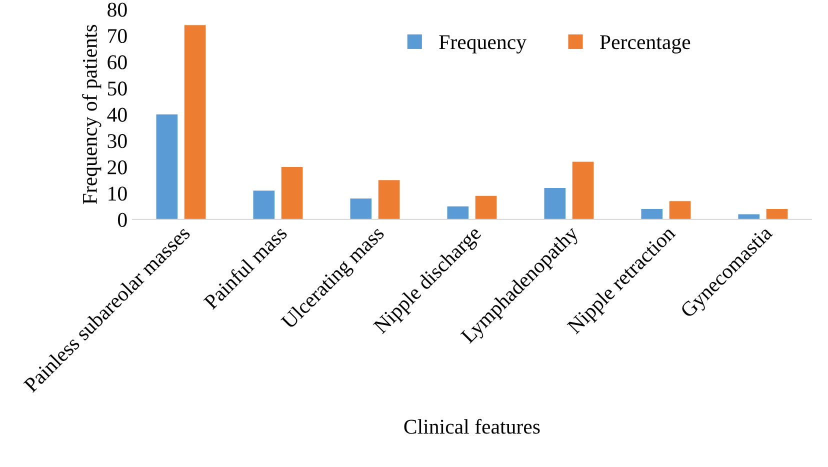  Describe the element at coordinates (92, 114) in the screenshot. I see `y-axis-title: Frequency of patients` at that location.